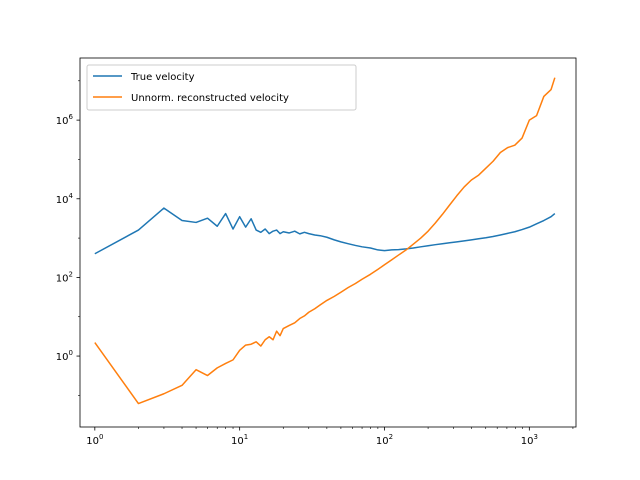  What do you see at coordinates (64, 277) in the screenshot?
I see `y-tick-label-1: 10²` at bounding box center [64, 277].